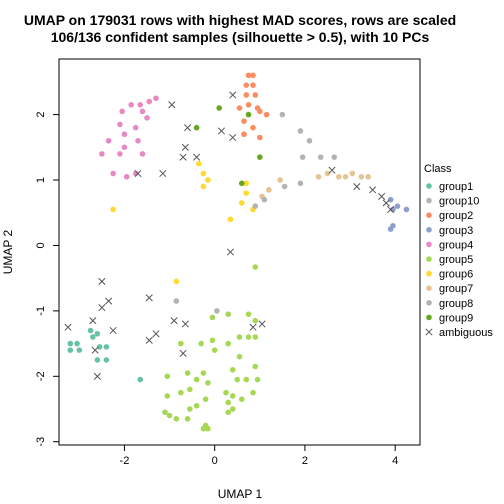 The height and width of the screenshot is (504, 504). What do you see at coordinates (429, 244) in the screenshot?
I see `legend-marker-group4` at bounding box center [429, 244].